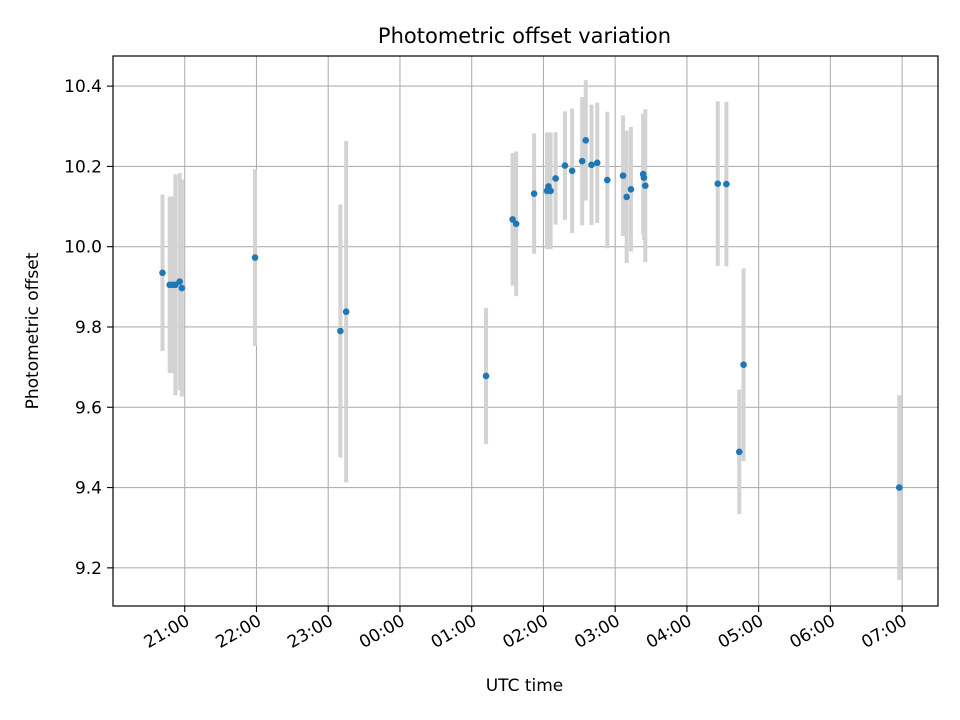  I want to click on x-tick-label: 07:00, so click(884, 632).